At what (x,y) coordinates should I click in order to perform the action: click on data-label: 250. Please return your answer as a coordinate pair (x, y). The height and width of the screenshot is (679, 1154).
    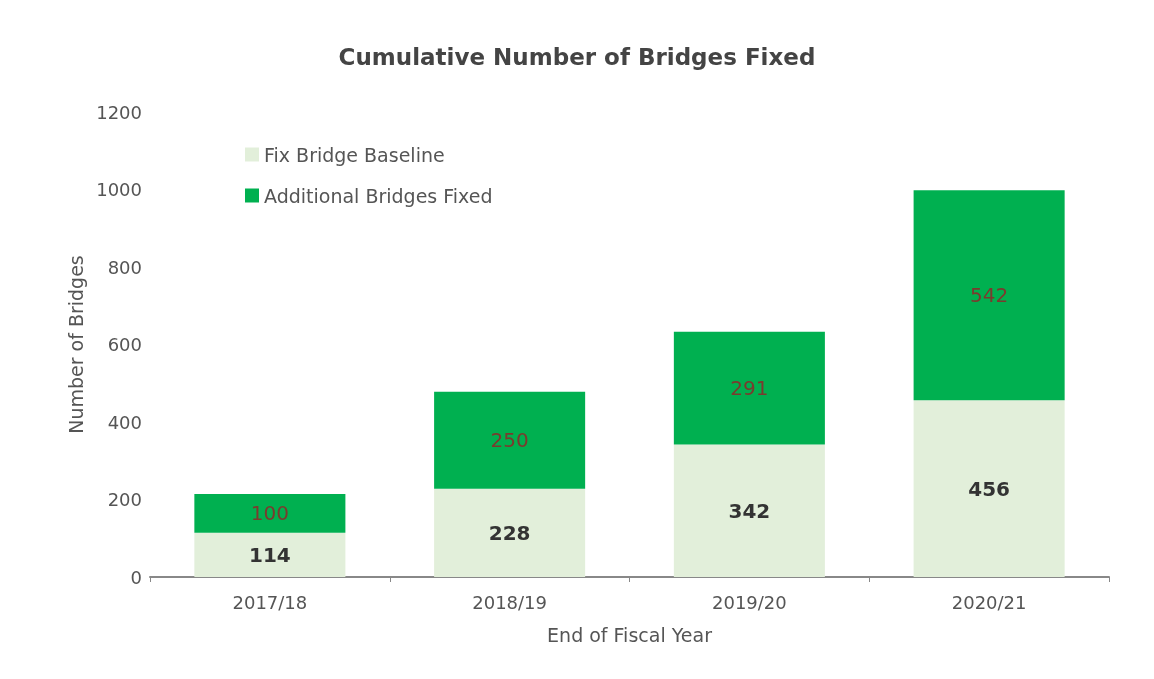
    Looking at the image, I should click on (509, 440).